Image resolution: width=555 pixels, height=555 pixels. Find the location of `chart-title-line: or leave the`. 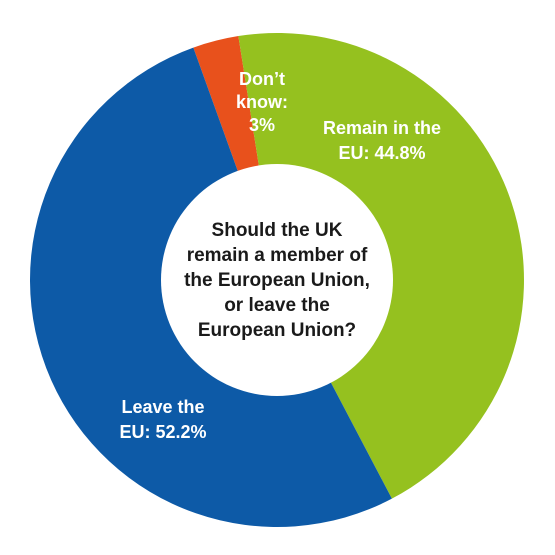

chart-title-line: or leave the is located at coordinates (277, 305).